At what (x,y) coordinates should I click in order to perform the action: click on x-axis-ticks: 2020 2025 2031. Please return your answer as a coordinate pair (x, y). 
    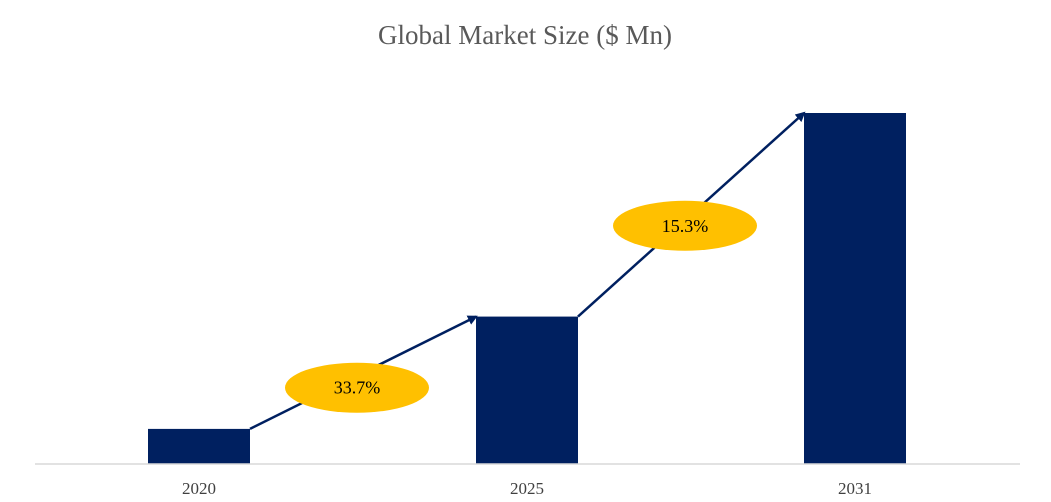
    Looking at the image, I should click on (527, 488).